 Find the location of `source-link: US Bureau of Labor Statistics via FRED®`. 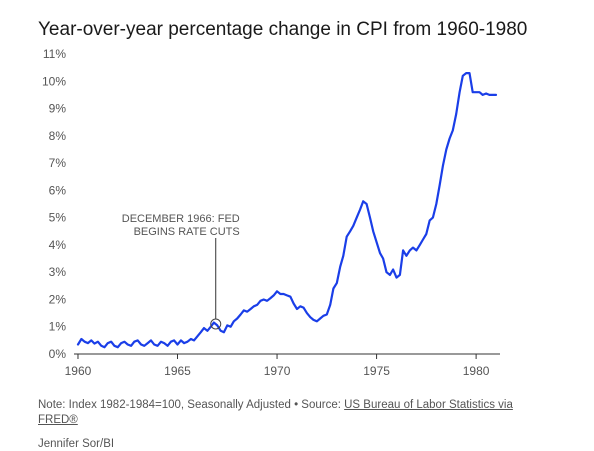

source-link: US Bureau of Labor Statistics via FRED® is located at coordinates (275, 412).